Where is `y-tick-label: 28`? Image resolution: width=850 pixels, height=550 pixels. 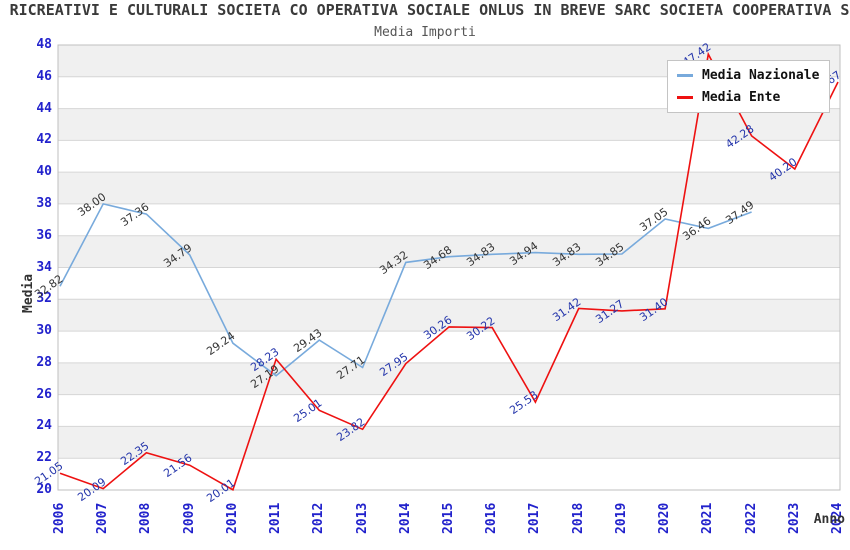
y-tick-label: 28 is located at coordinates (44, 362).